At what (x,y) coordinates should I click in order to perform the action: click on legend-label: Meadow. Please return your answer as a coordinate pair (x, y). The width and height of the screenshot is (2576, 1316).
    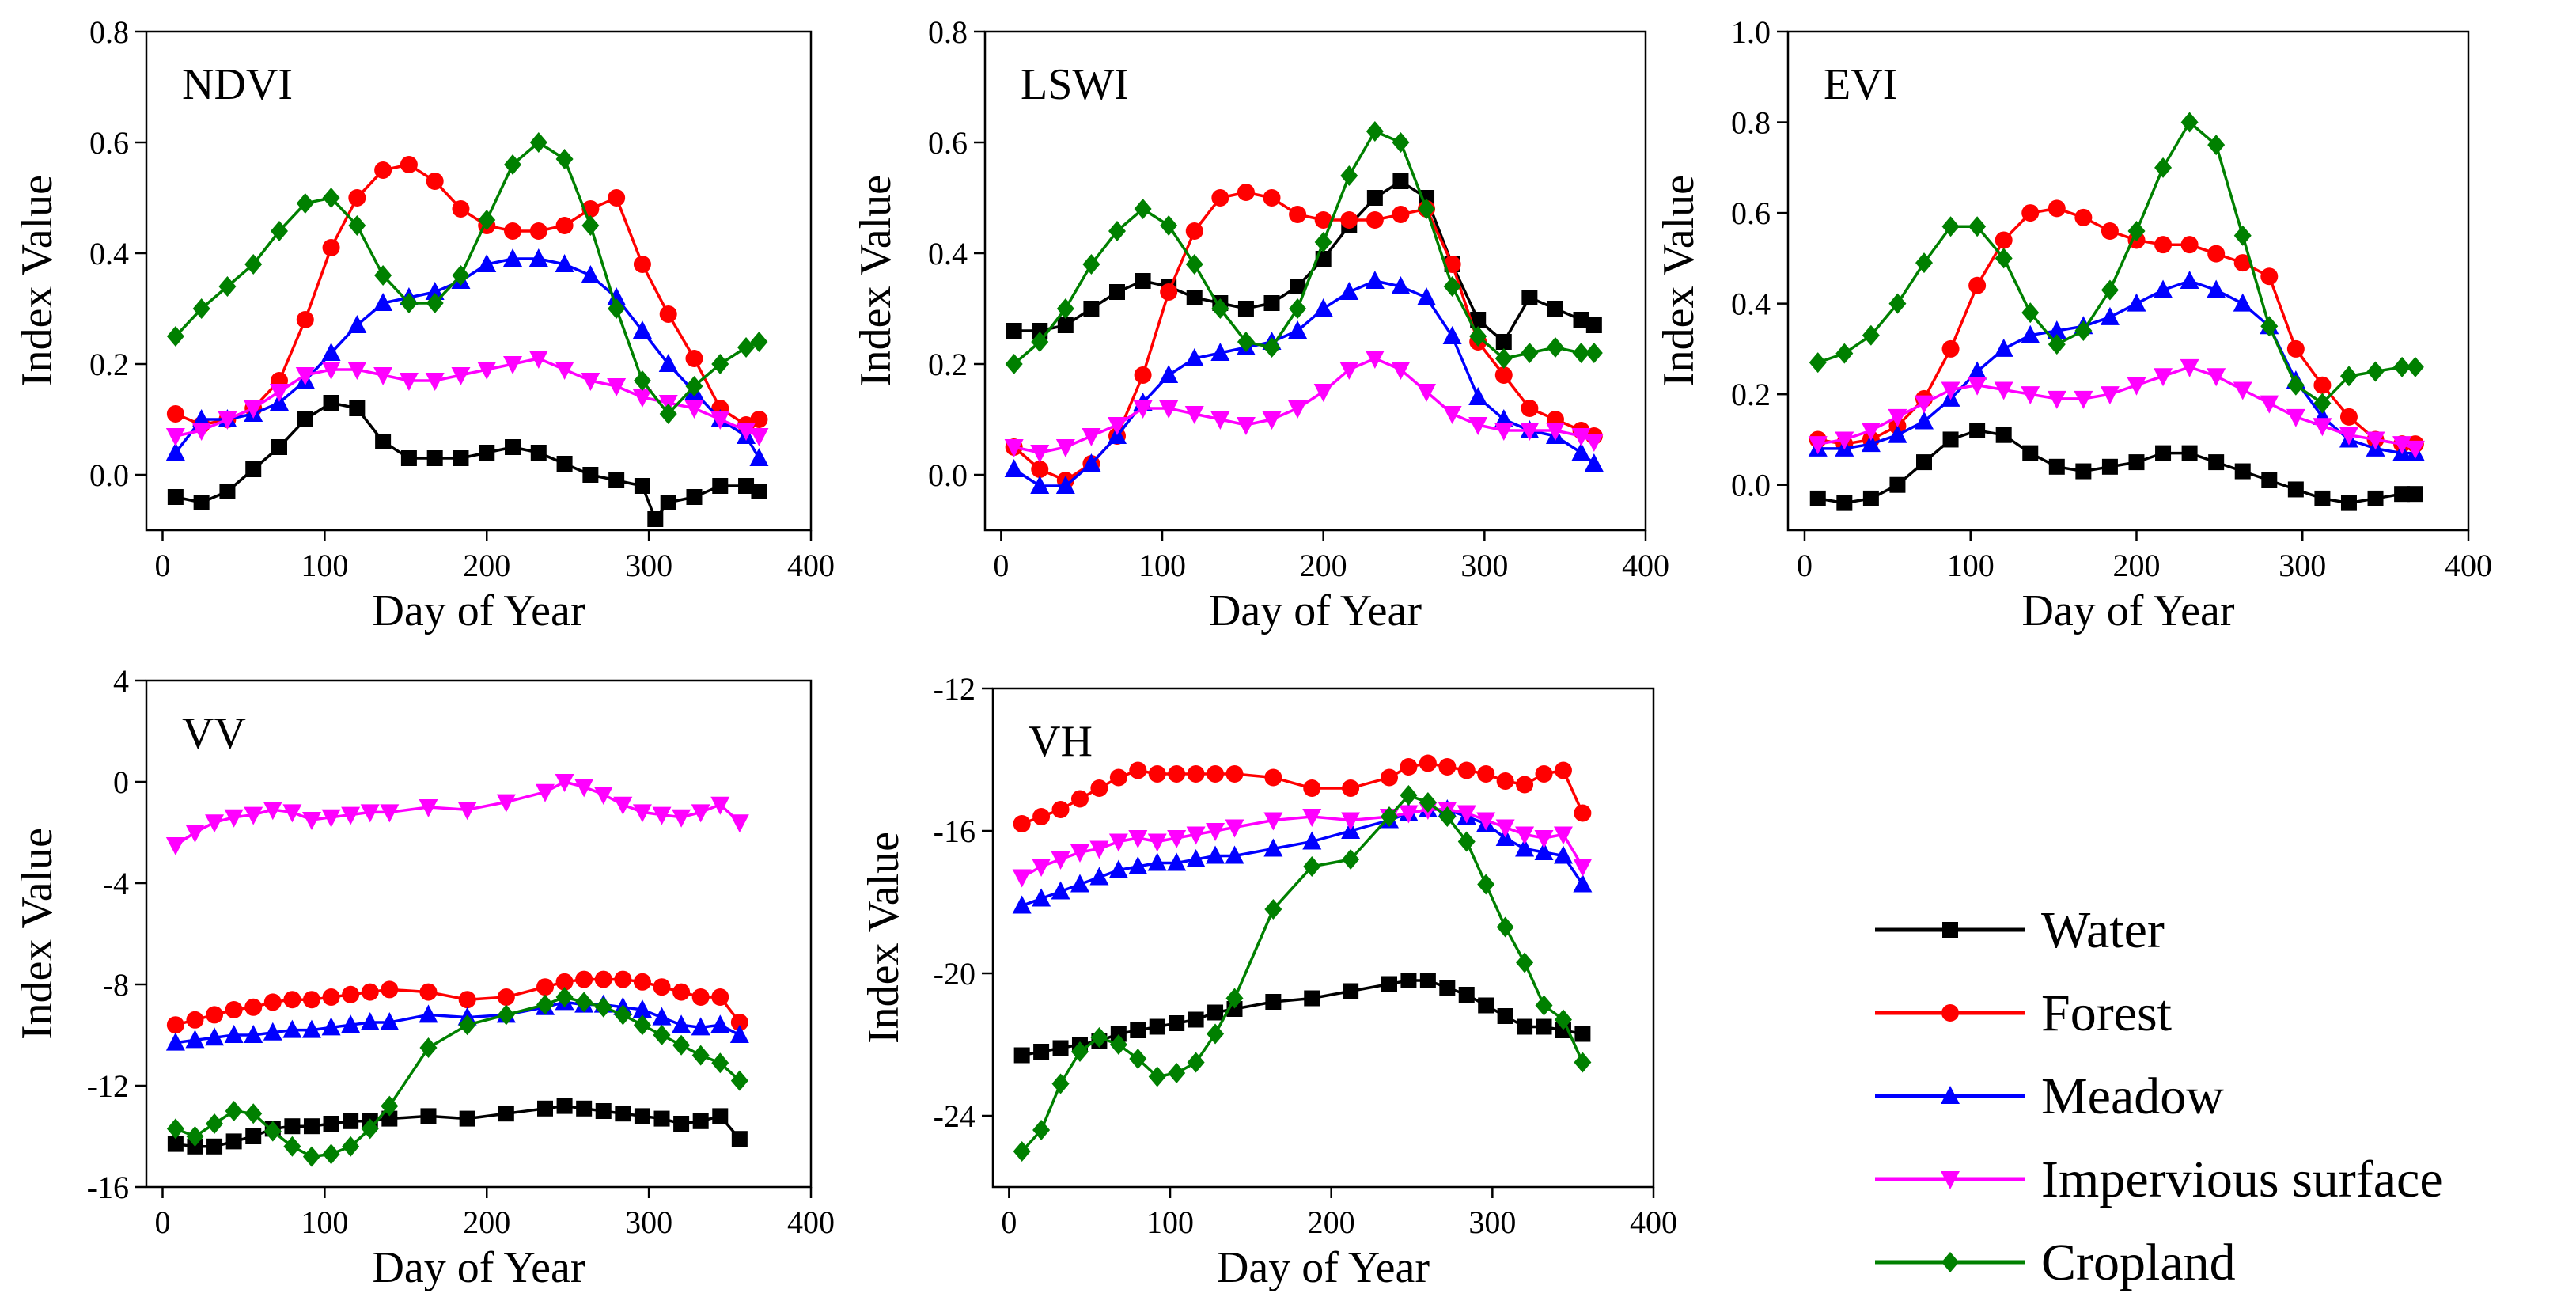
    Looking at the image, I should click on (2132, 1096).